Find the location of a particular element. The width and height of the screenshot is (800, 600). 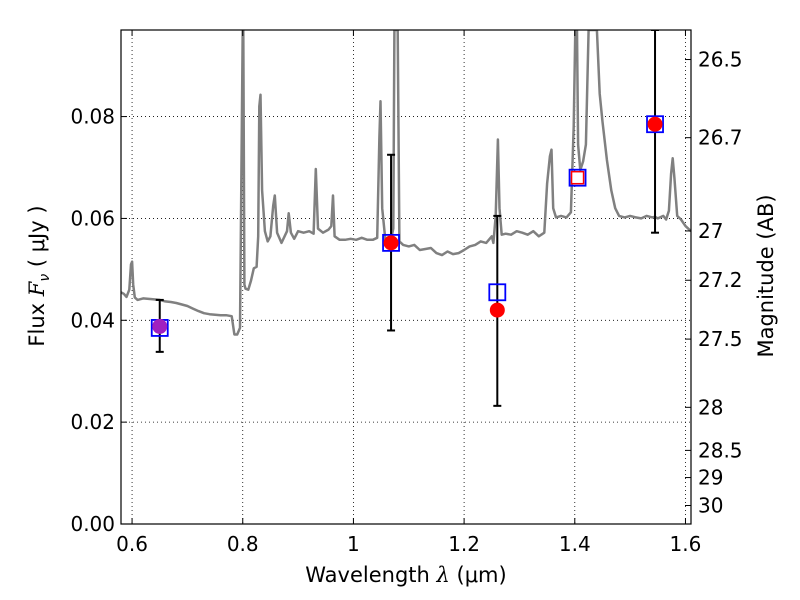

y-axis-label: Flux Fν ( μJy ) is located at coordinates (39, 275).